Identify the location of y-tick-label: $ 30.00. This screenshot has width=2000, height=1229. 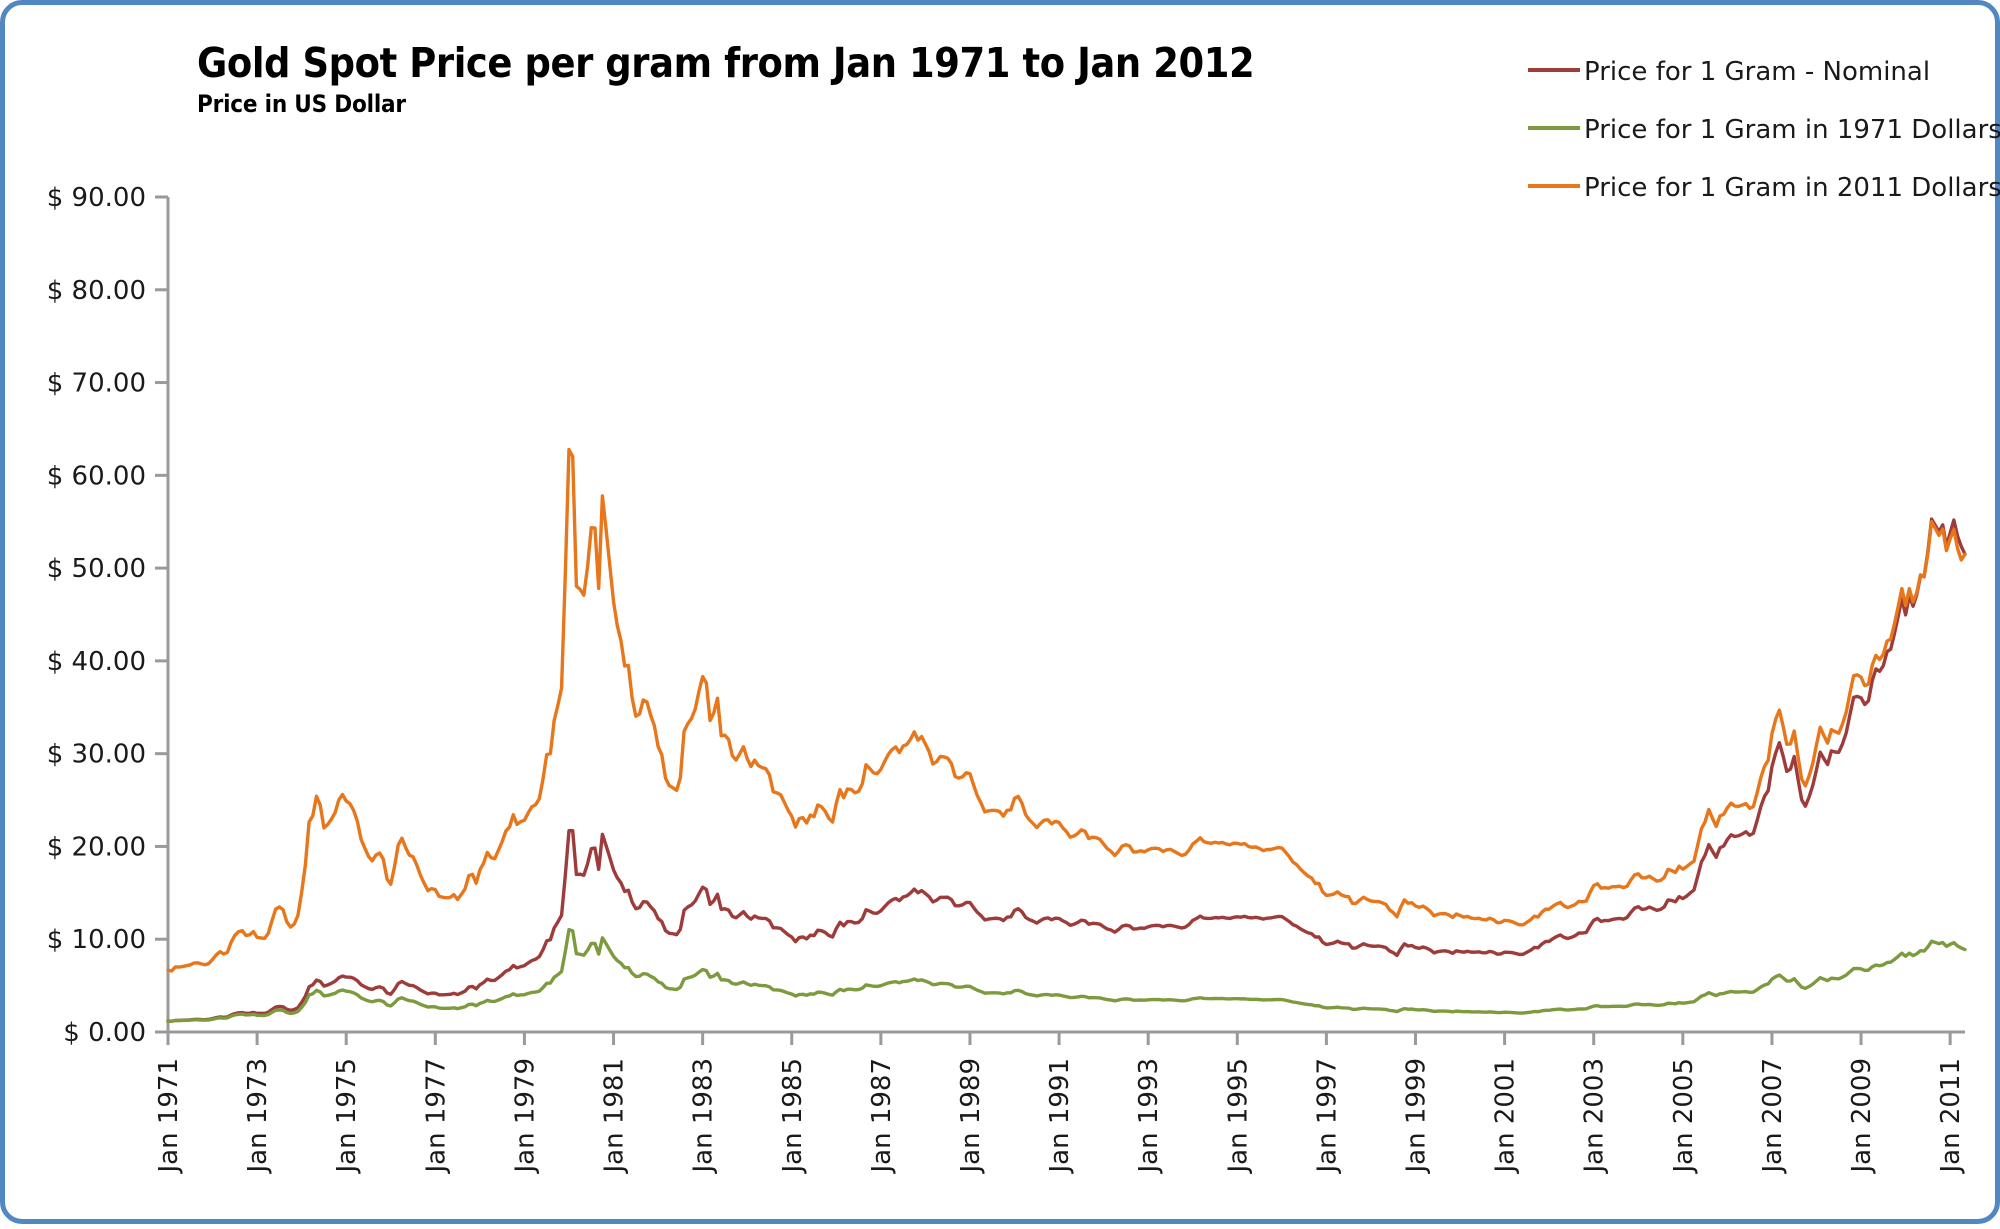
(96, 755).